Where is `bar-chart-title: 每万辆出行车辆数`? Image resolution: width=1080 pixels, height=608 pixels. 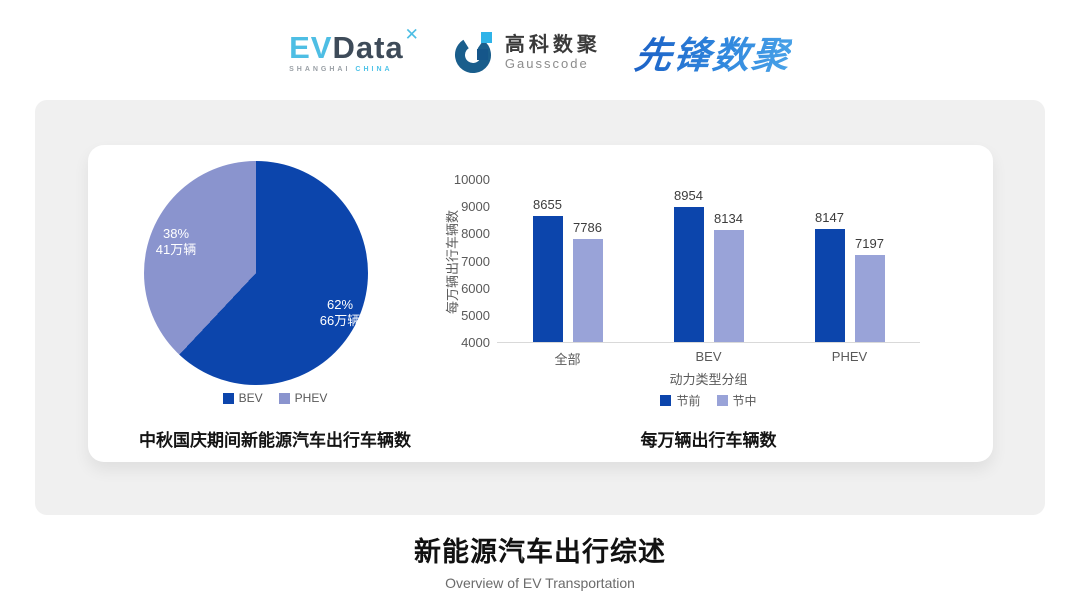
bar-chart-title: 每万辆出行车辆数 is located at coordinates (708, 440).